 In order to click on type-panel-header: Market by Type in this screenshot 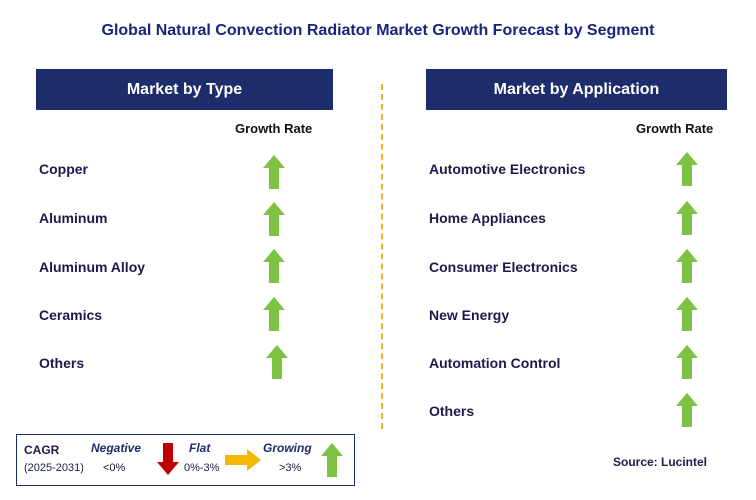, I will do `click(184, 89)`.